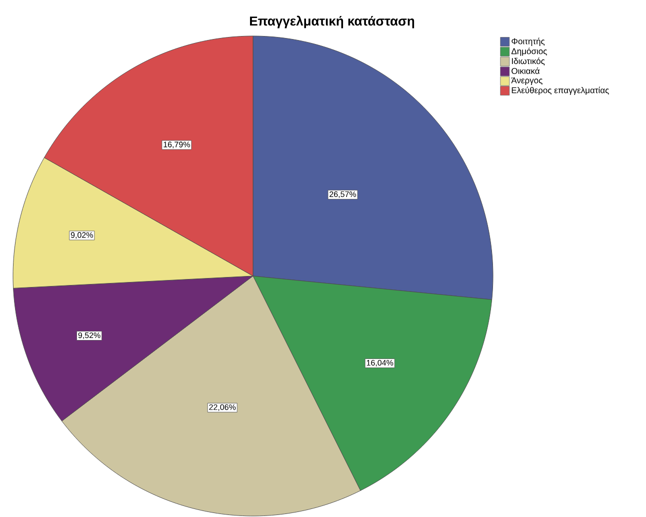 Image resolution: width=646 pixels, height=517 pixels. What do you see at coordinates (380, 363) in the screenshot?
I see `data-label: 16,04%` at bounding box center [380, 363].